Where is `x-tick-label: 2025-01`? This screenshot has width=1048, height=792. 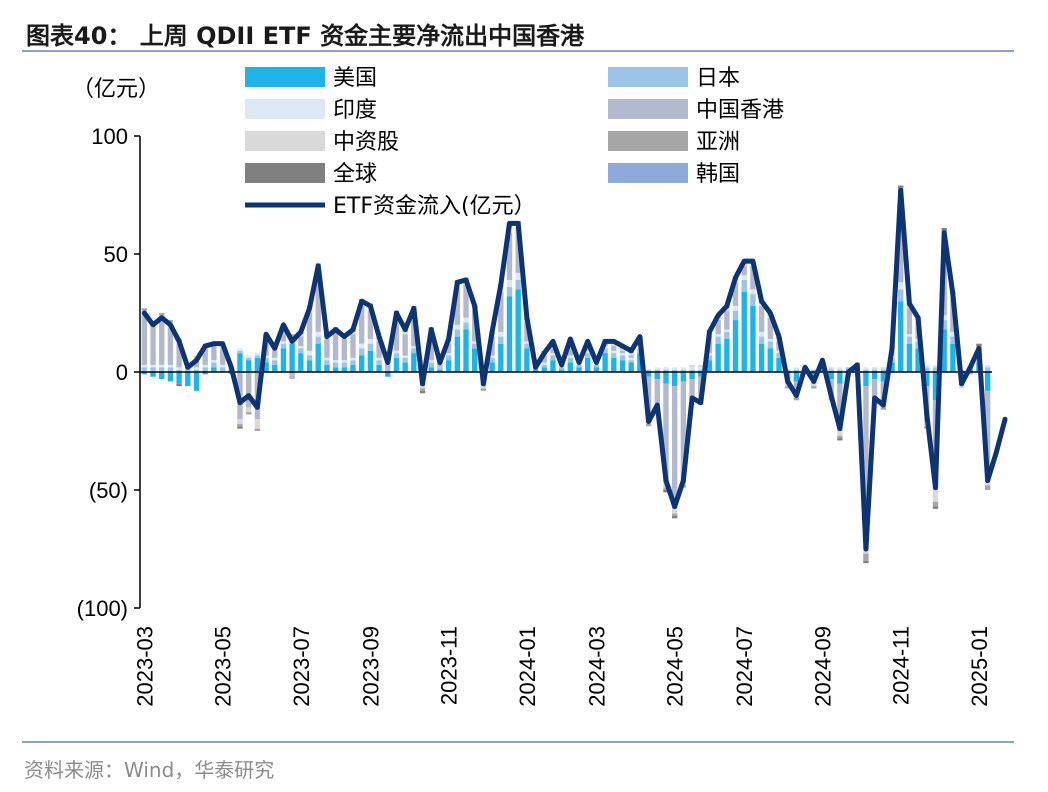
x-tick-label: 2025-01 is located at coordinates (979, 666).